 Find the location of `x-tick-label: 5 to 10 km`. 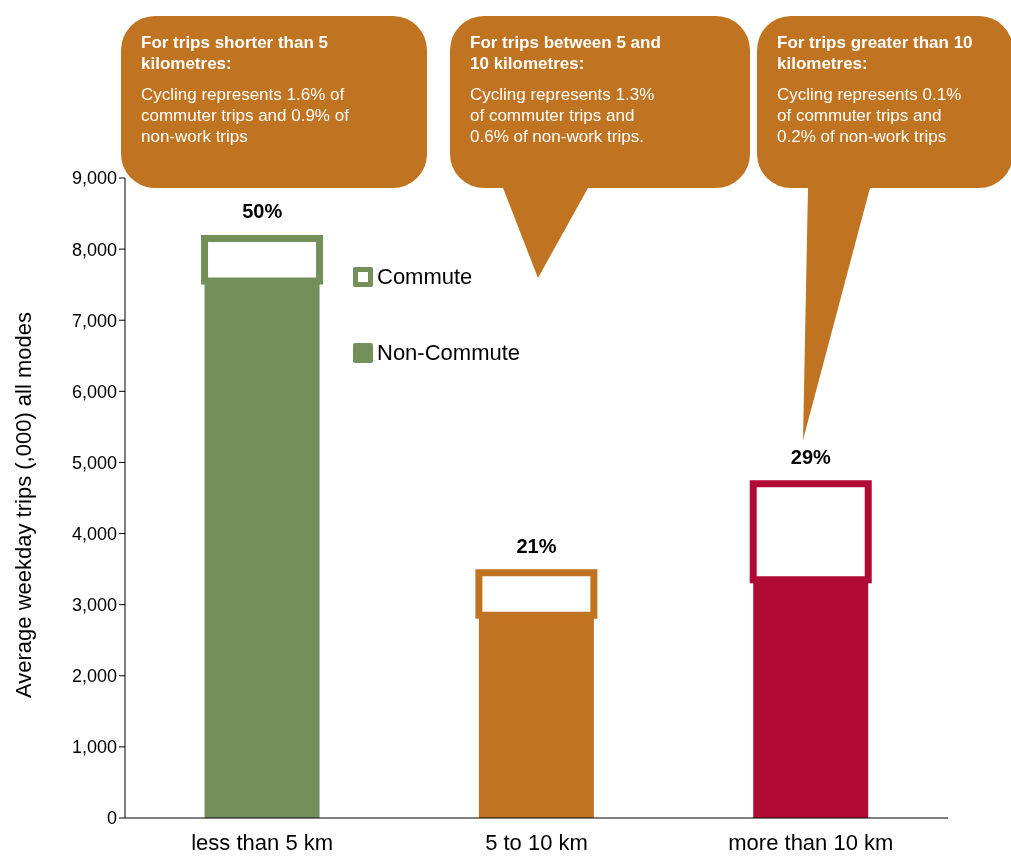

x-tick-label: 5 to 10 km is located at coordinates (536, 842).